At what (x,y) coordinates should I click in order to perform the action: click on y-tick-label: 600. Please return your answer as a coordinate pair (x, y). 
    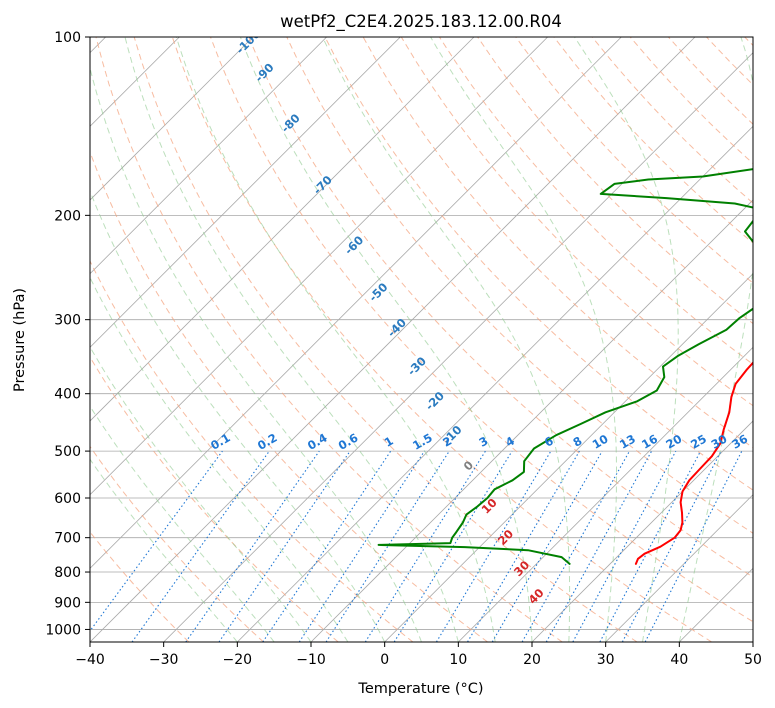
    Looking at the image, I should click on (67, 499).